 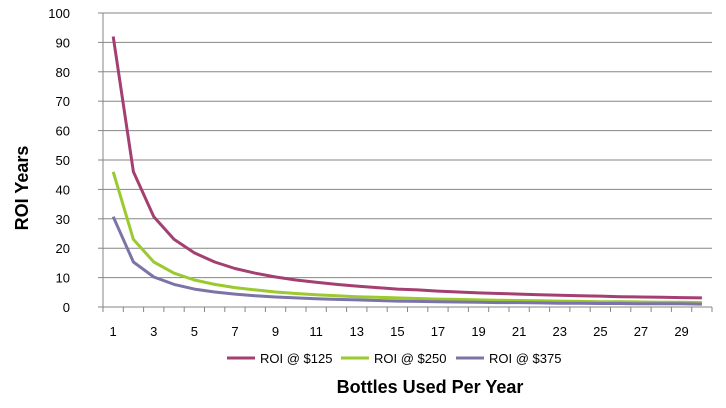 What do you see at coordinates (560, 331) in the screenshot?
I see `x-tick-label: 23` at bounding box center [560, 331].